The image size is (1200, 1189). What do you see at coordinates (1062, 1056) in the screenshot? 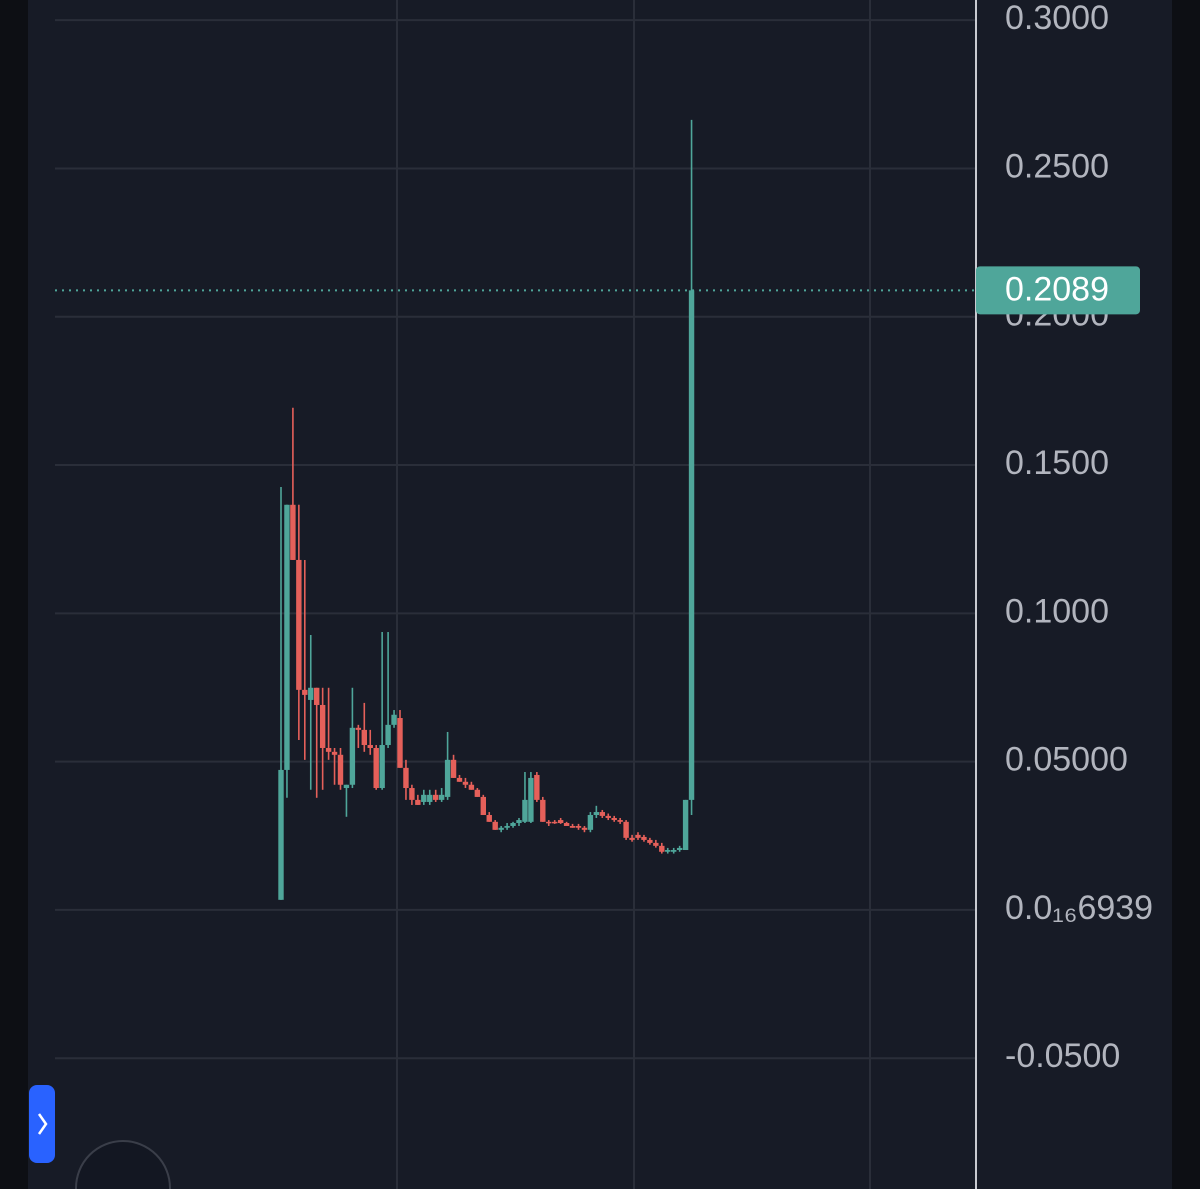
I see `y-tick-label: -0.0500` at bounding box center [1062, 1056].